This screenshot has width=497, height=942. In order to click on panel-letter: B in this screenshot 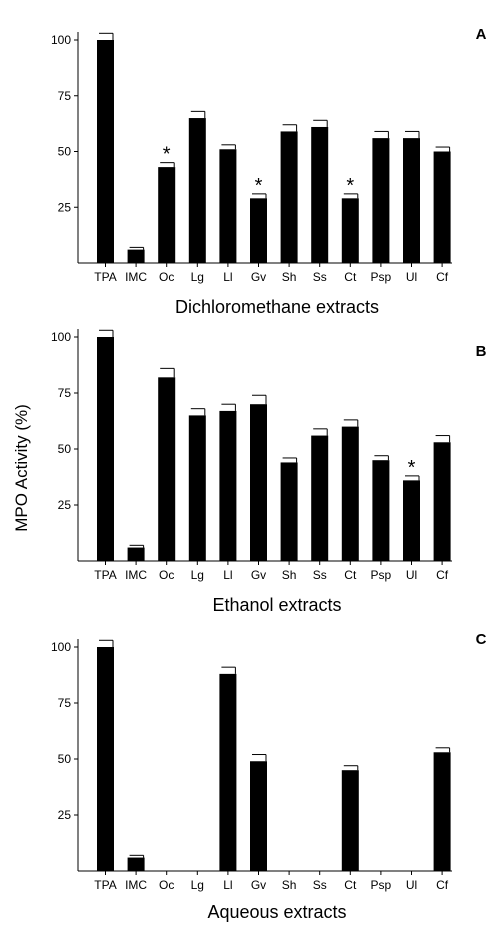, I will do `click(481, 351)`.